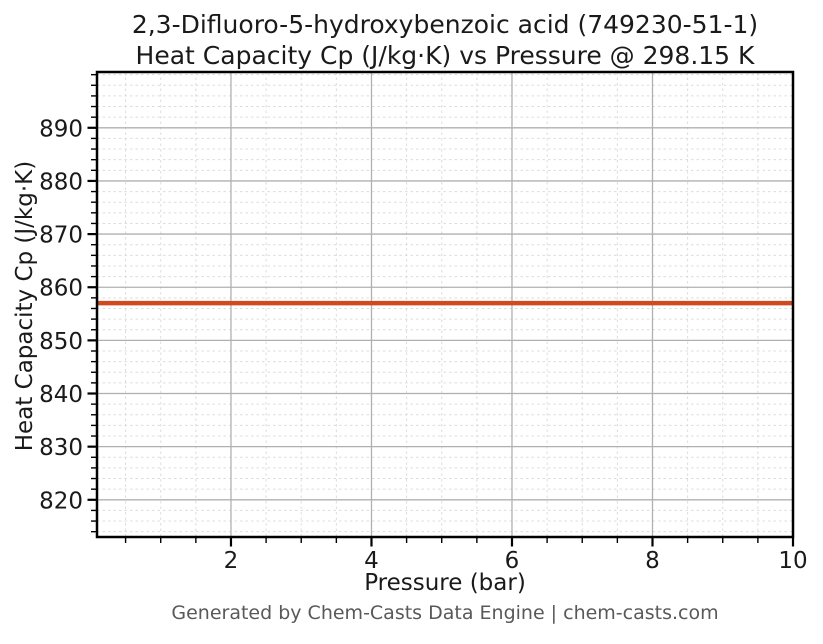 Image resolution: width=823 pixels, height=644 pixels. I want to click on x-tick-label: 8, so click(652, 561).